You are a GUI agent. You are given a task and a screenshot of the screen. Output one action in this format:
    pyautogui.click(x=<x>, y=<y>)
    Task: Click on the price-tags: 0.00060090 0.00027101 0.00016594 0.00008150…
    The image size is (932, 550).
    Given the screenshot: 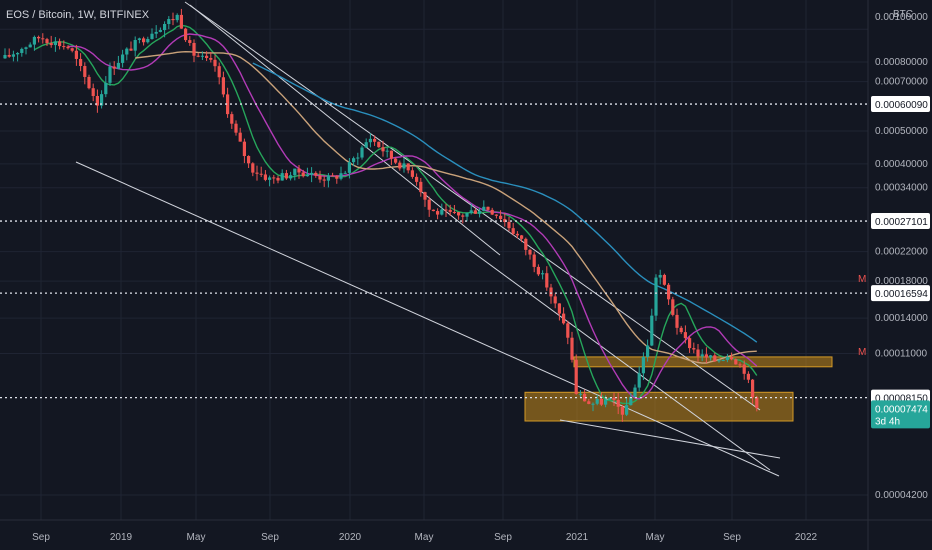 What is the action you would take?
    pyautogui.click(x=894, y=262)
    